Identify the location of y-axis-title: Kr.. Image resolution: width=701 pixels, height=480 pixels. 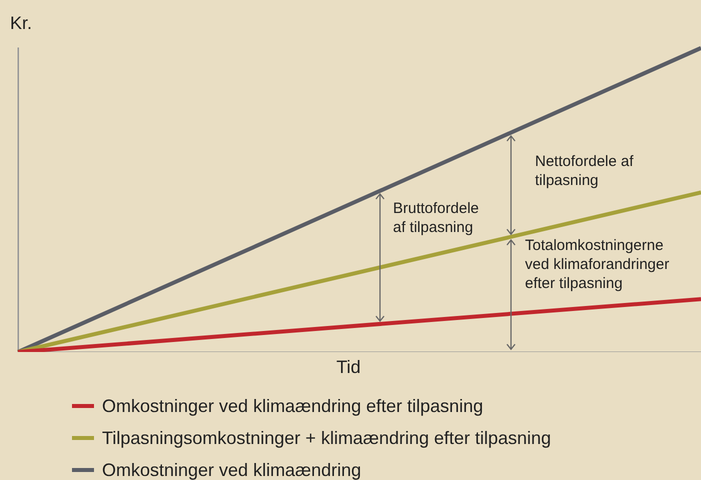
(21, 23).